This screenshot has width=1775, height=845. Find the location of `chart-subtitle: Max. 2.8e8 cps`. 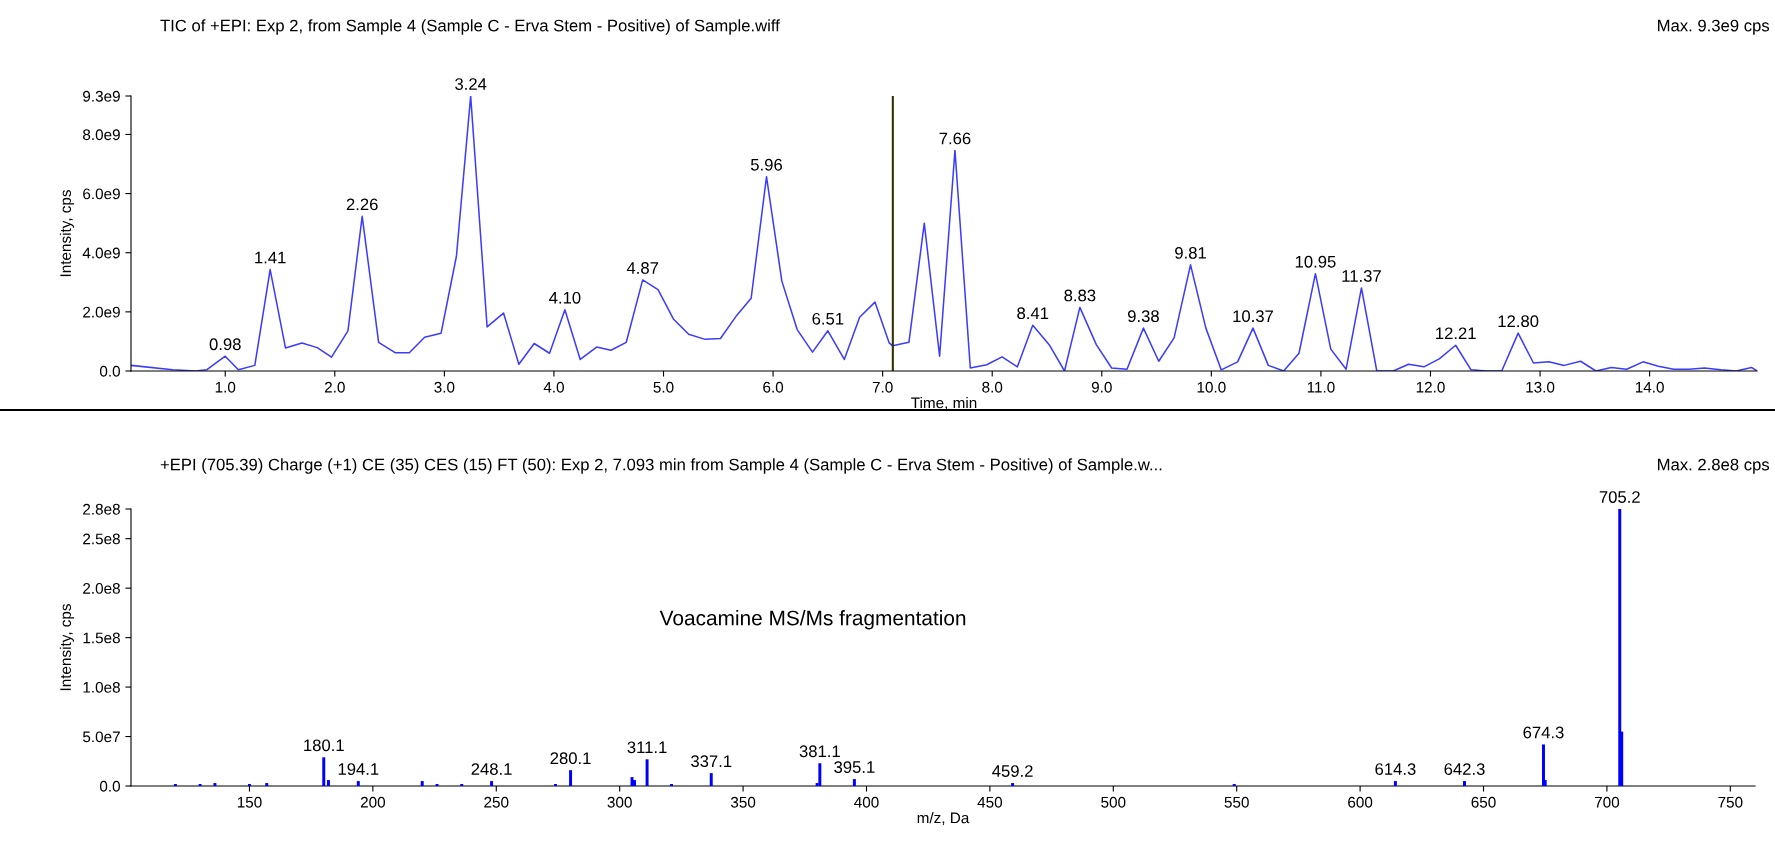

chart-subtitle: Max. 2.8e8 cps is located at coordinates (1714, 466).